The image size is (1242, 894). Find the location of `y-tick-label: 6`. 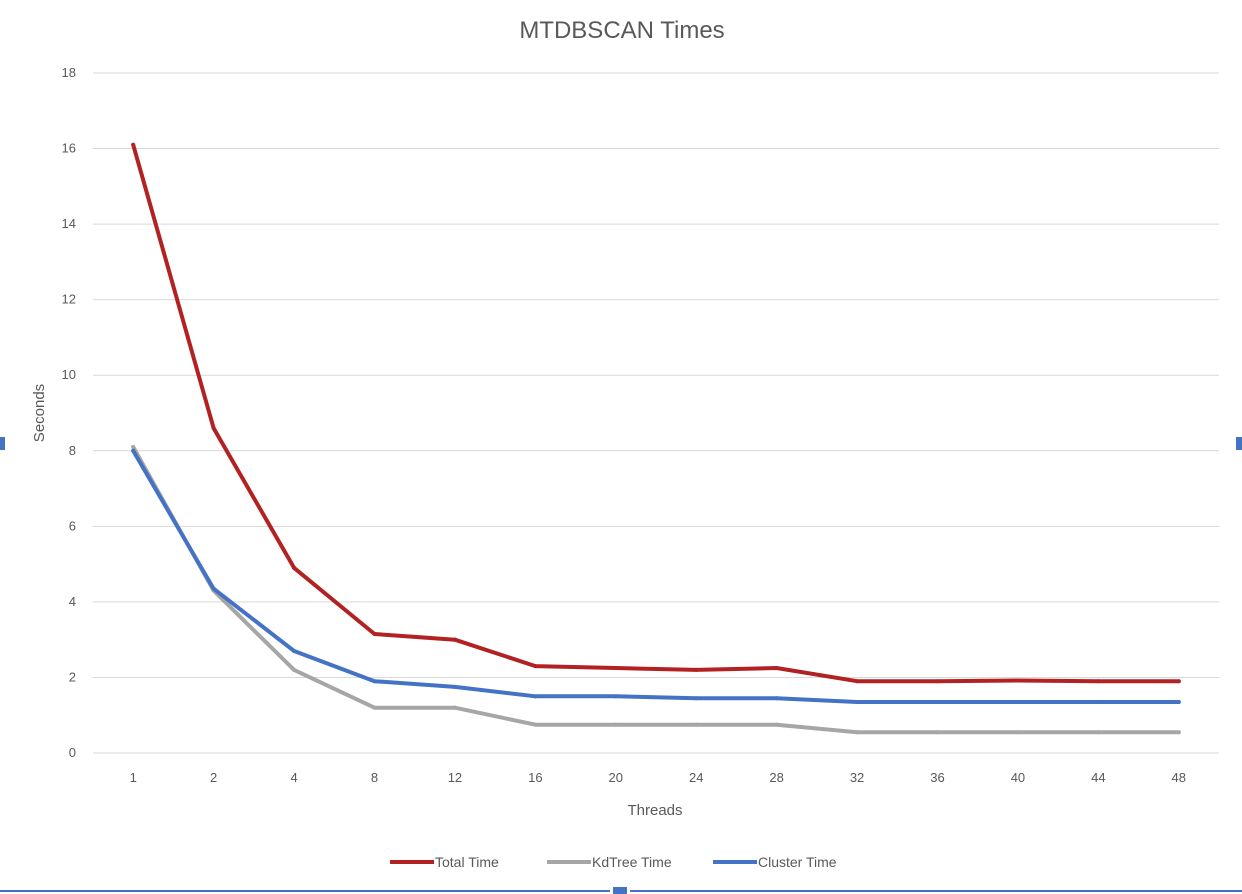

y-tick-label: 6 is located at coordinates (72, 525).